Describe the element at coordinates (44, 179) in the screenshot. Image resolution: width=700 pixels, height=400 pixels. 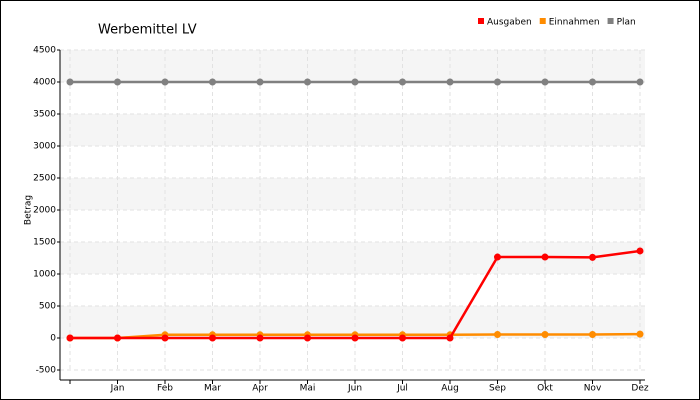
I see `y-tick-label: 2500` at that location.